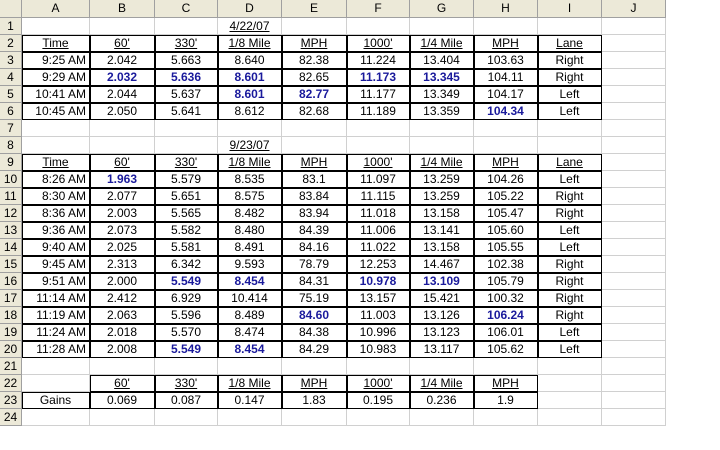  Describe the element at coordinates (250, 400) in the screenshot. I see `cell: 0.147` at that location.